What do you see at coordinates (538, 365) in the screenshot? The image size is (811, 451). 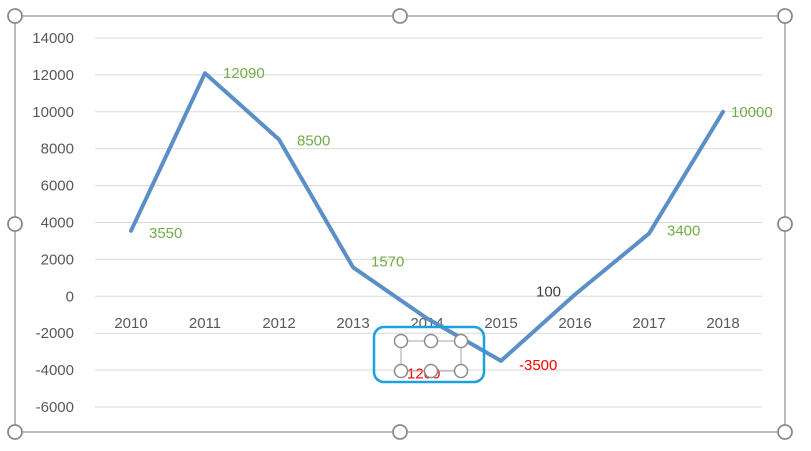 I see `annotation-label: -3500` at bounding box center [538, 365].